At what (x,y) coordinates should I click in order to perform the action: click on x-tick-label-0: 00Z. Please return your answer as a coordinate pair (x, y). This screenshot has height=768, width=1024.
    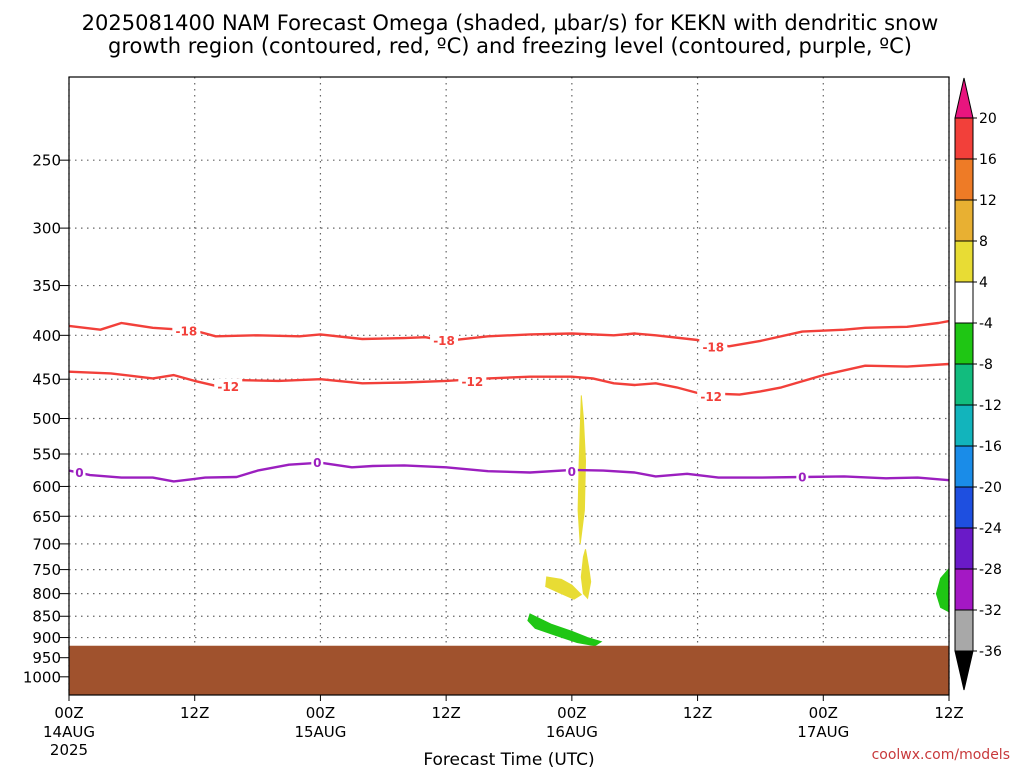
    Looking at the image, I should click on (68, 713).